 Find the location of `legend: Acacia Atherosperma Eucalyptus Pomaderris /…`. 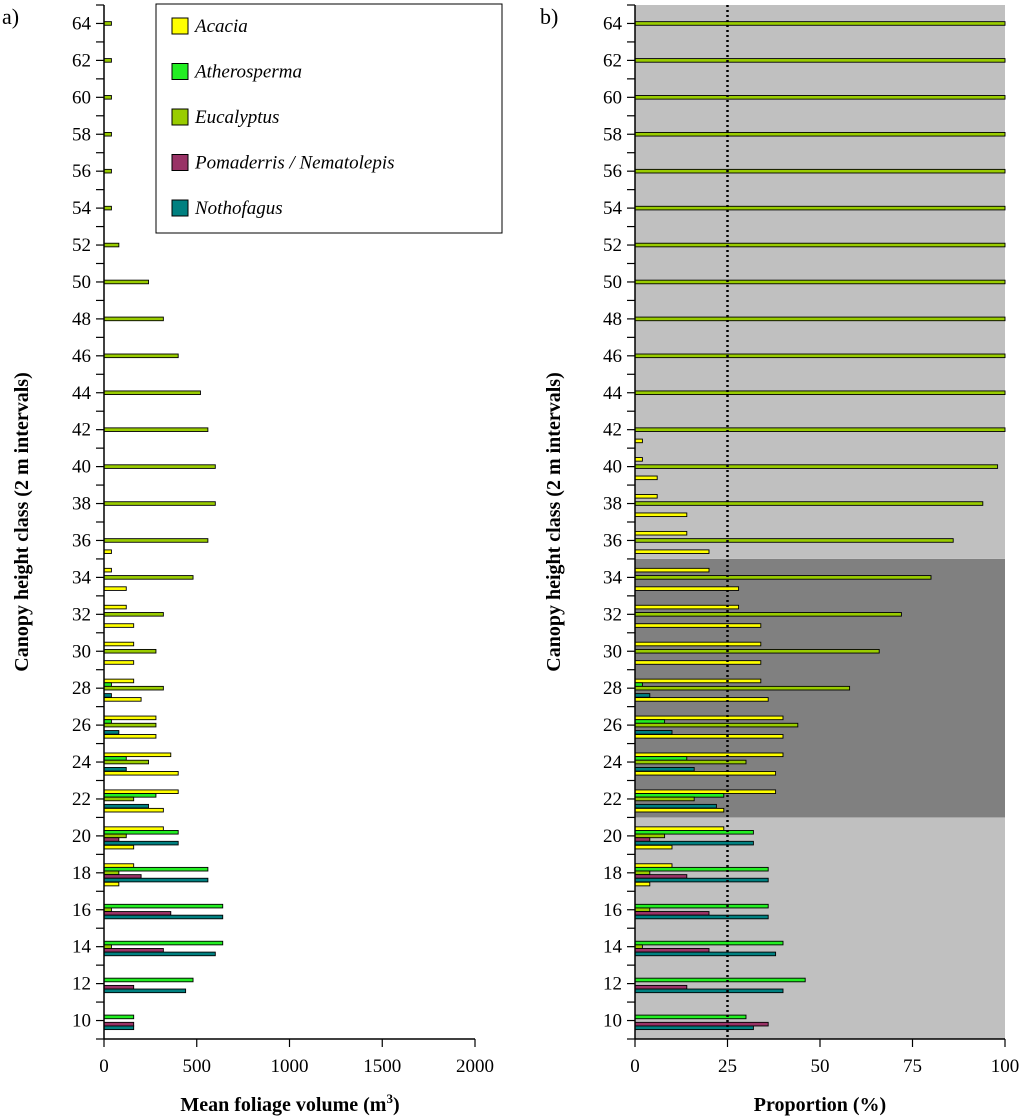

legend: Acacia Atherosperma Eucalyptus Pomaderris /… is located at coordinates (329, 118).